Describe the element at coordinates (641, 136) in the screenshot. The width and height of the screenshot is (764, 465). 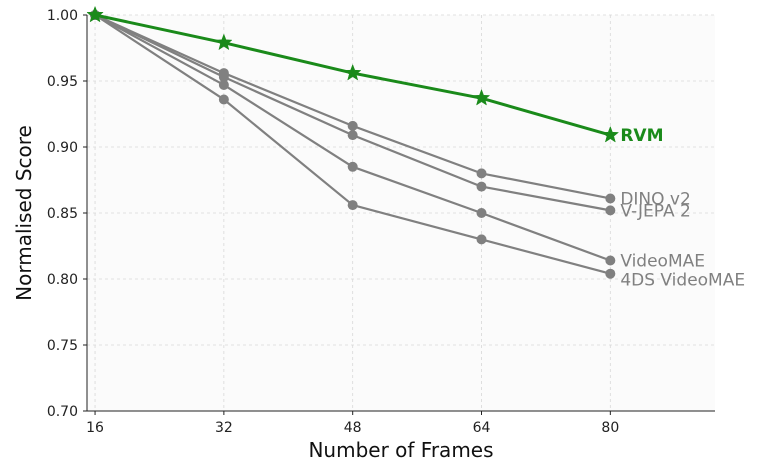
I see `series-label-rvm: RVM` at that location.